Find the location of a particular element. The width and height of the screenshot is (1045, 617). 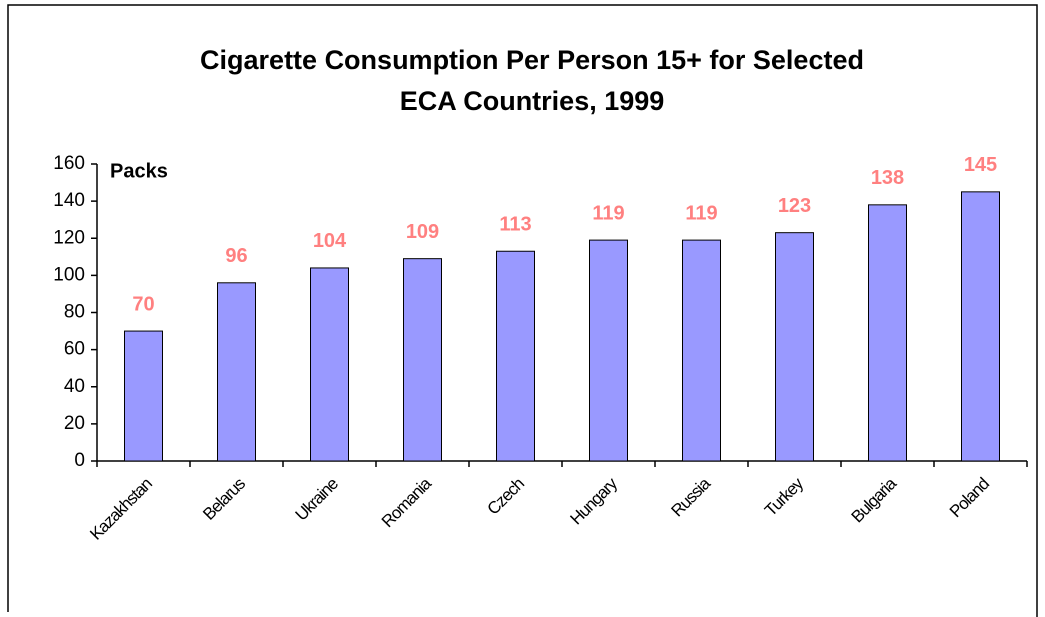

x-tick-label: Hungary is located at coordinates (594, 501).